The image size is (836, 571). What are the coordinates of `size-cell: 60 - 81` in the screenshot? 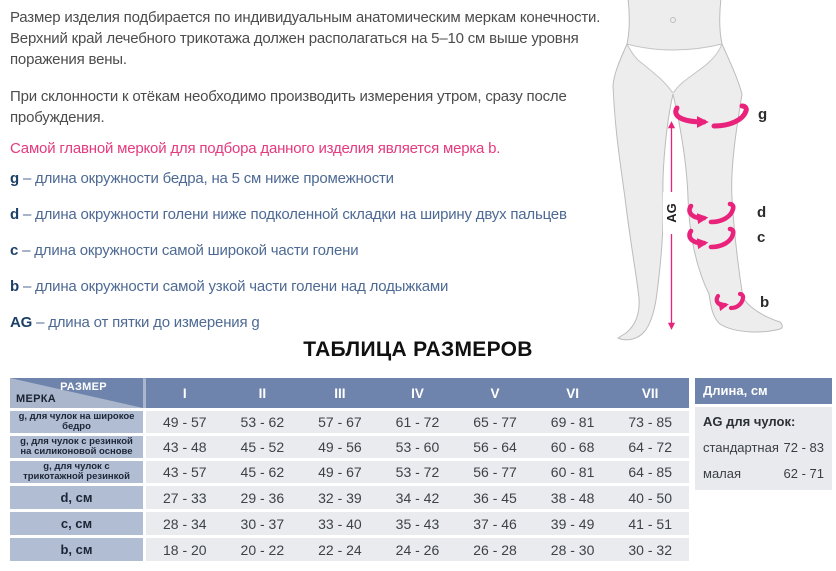 It's located at (572, 472).